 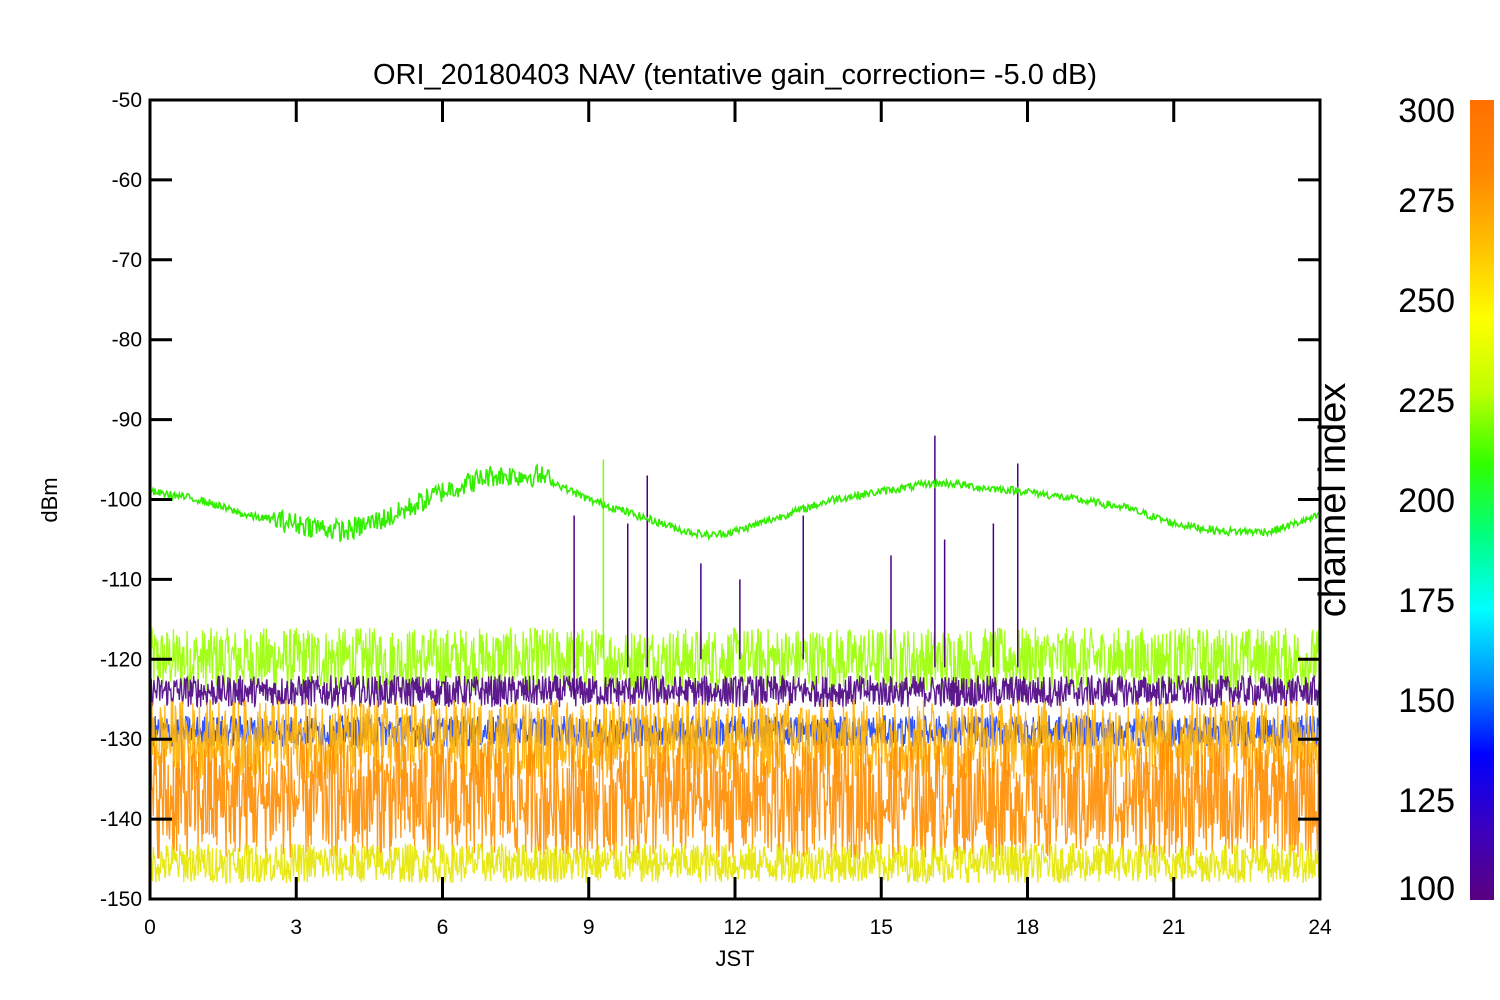 I want to click on y-tick-label: -90, so click(x=127, y=420).